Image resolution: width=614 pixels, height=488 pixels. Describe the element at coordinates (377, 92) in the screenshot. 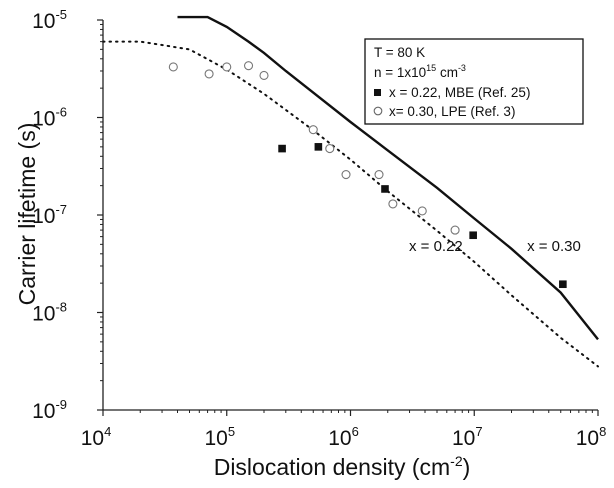

I see `legend-filled-square-marker` at that location.